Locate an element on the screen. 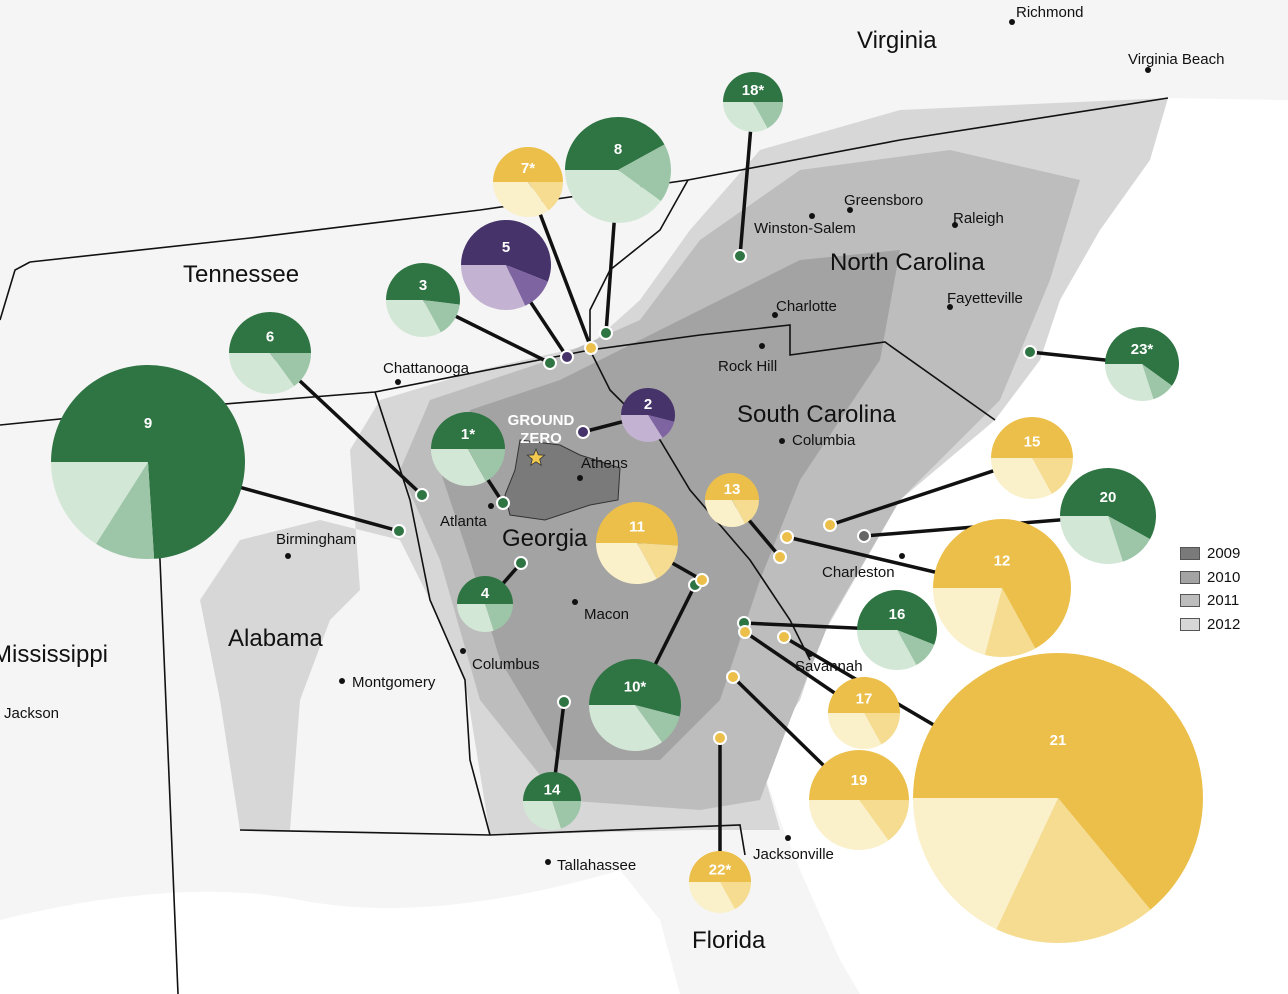 Image resolution: width=1288 pixels, height=994 pixels. pie-label: 11 is located at coordinates (637, 527).